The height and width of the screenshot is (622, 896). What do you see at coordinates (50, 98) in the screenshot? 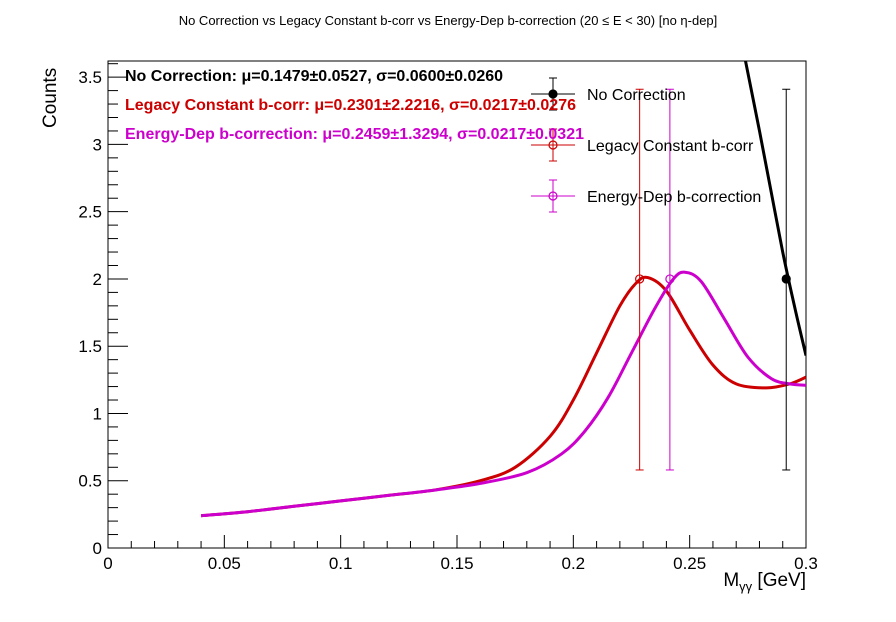
I see `y-axis-label: Counts` at bounding box center [50, 98].